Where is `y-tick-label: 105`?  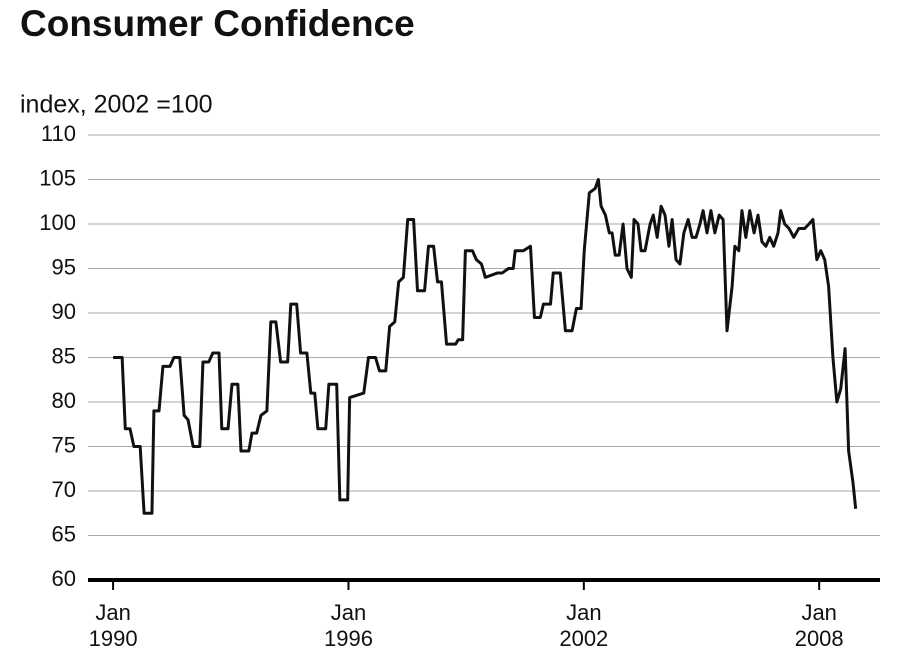
y-tick-label: 105 is located at coordinates (57, 177).